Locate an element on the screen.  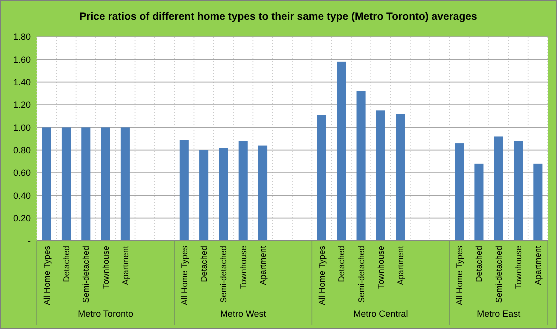
text: Metro Central is located at coordinates (381, 314).